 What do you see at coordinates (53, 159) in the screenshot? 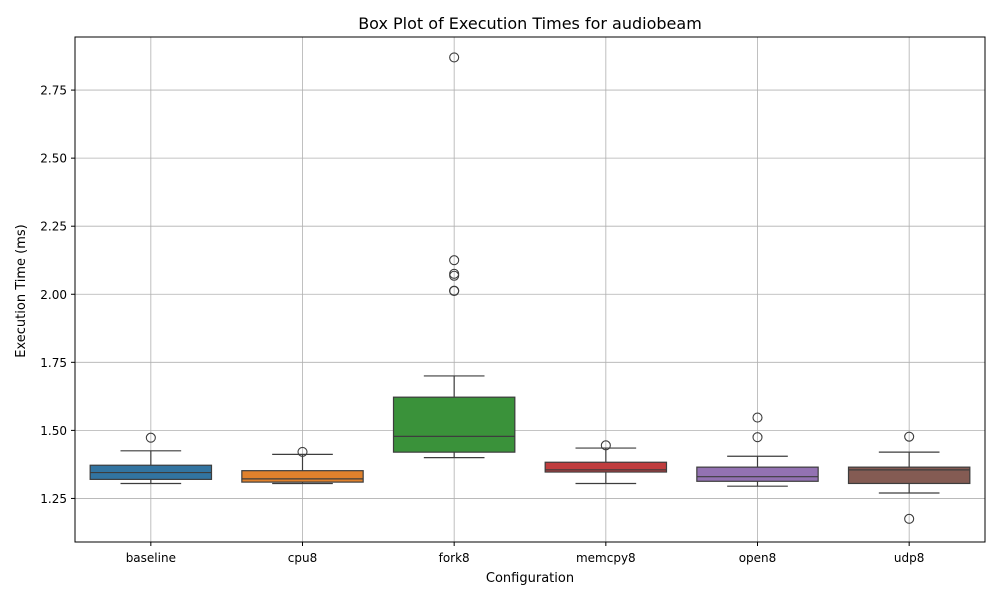
I see `y-tick-label: 2.50` at bounding box center [53, 159].